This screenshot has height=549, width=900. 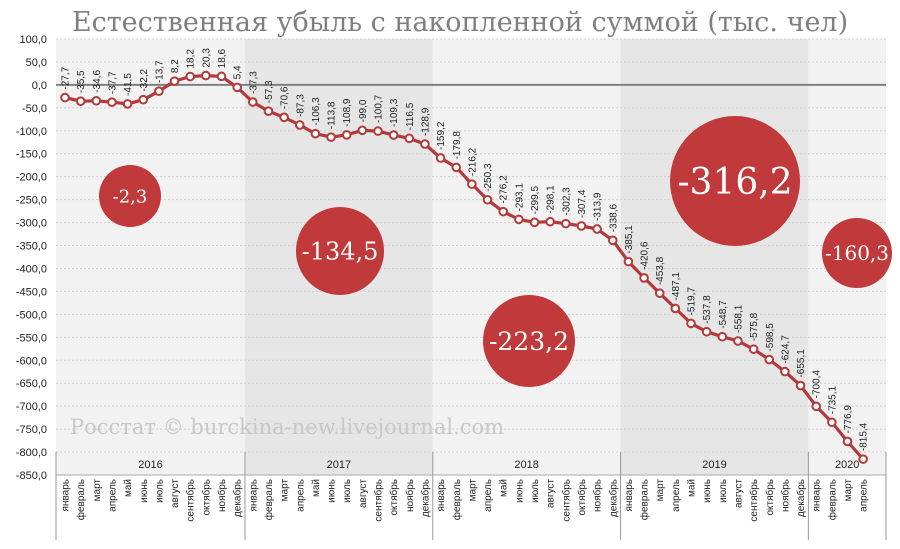 I want to click on y-tick-label: -250,0, so click(x=31, y=201).